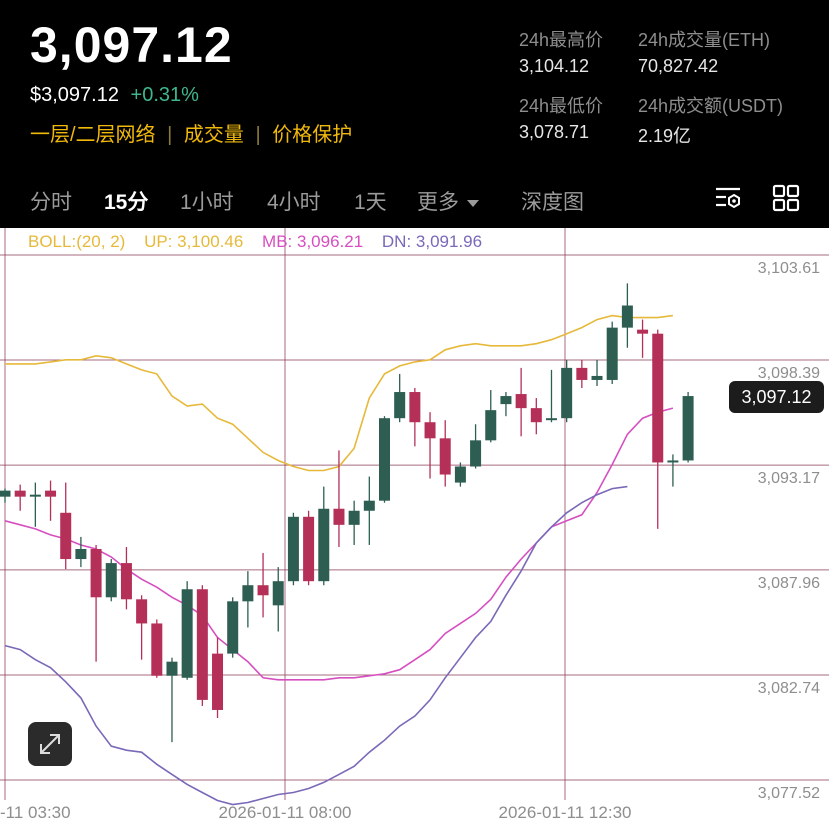  Describe the element at coordinates (789, 688) in the screenshot. I see `y-tick-label: 3,082.74` at that location.